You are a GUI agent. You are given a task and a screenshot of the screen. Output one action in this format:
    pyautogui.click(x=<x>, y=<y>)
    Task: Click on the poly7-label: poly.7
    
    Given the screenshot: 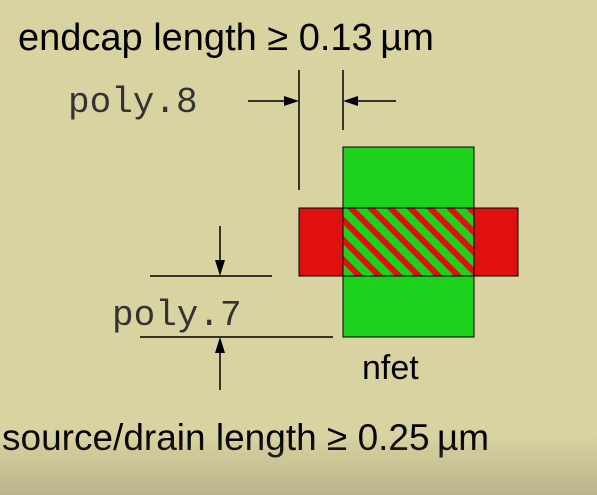 What is the action you would take?
    pyautogui.click(x=177, y=315)
    